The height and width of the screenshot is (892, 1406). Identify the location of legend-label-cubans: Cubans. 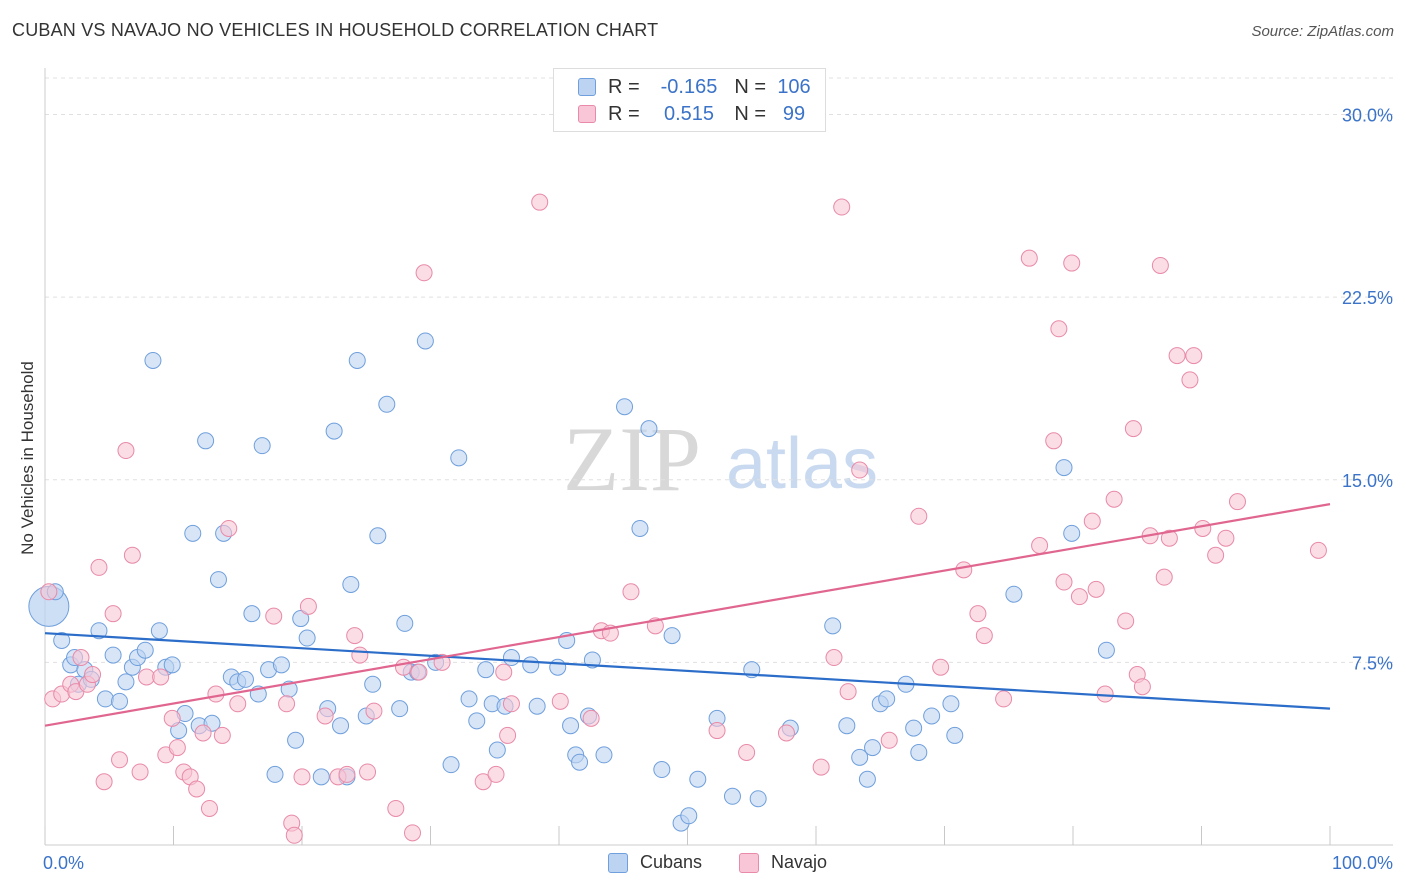
(671, 862).